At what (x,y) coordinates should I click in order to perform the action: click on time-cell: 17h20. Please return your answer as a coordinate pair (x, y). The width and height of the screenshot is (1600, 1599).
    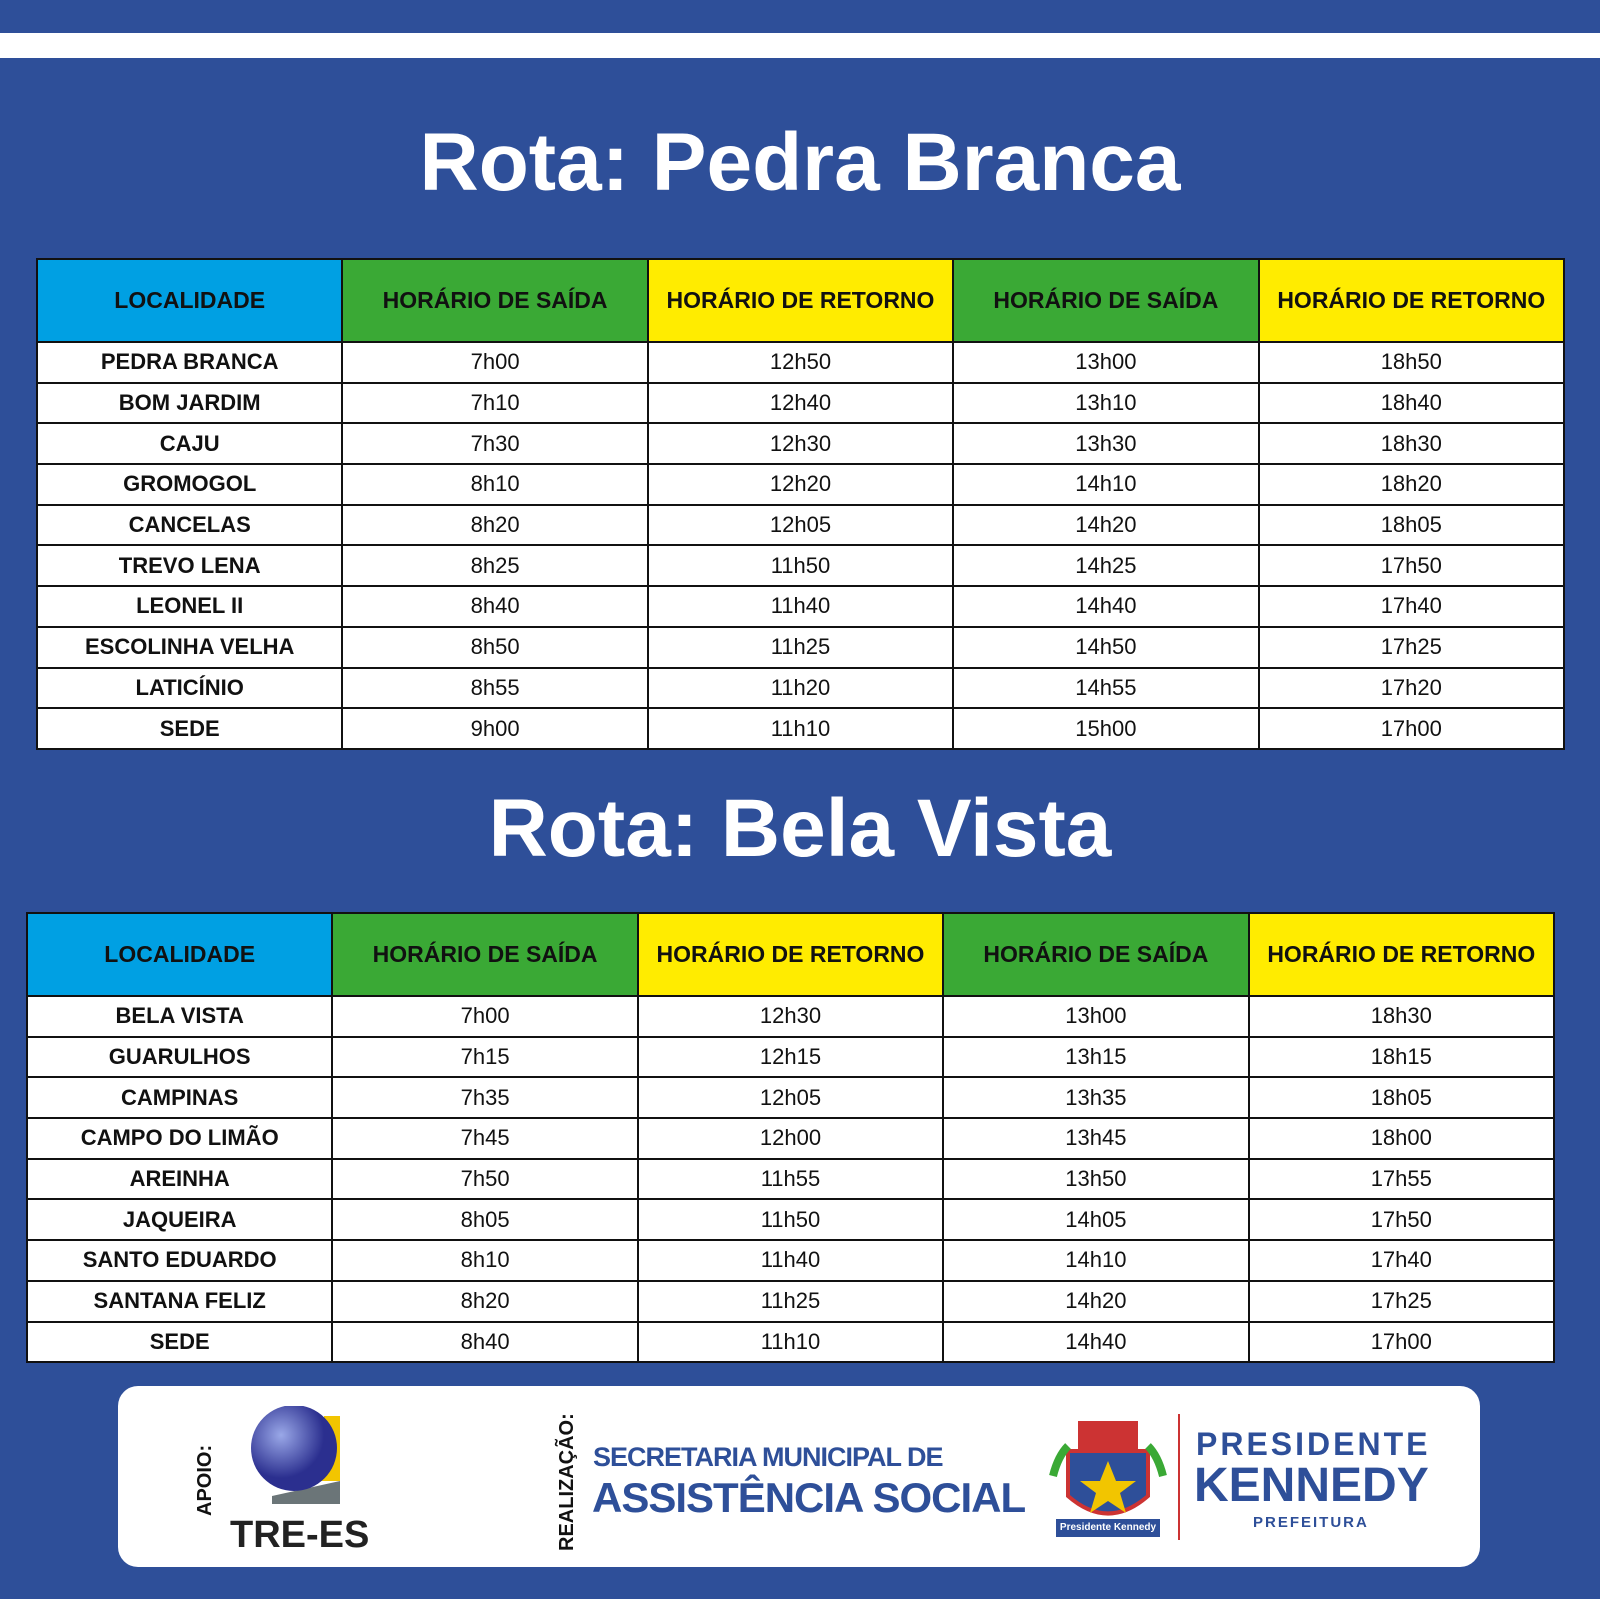
    Looking at the image, I should click on (1411, 688).